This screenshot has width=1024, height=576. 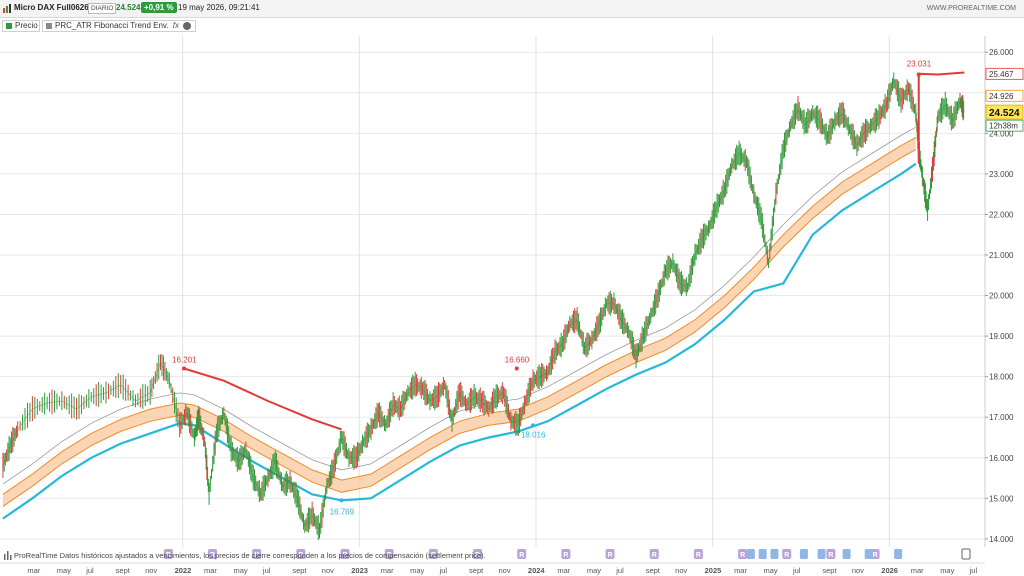 I want to click on change-badge: +0,91 %, so click(x=159, y=7).